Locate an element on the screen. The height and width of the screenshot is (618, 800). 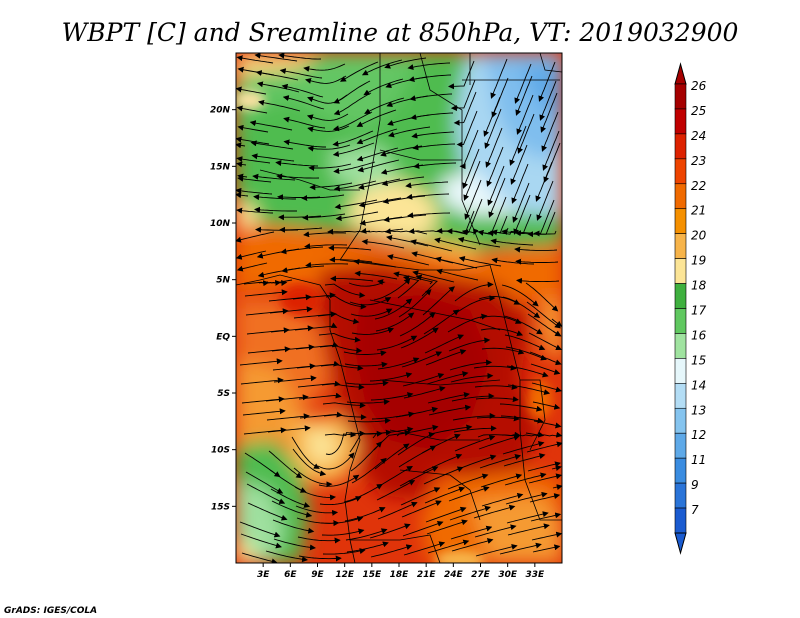
lat-tick-label: 15N is located at coordinates (220, 167).